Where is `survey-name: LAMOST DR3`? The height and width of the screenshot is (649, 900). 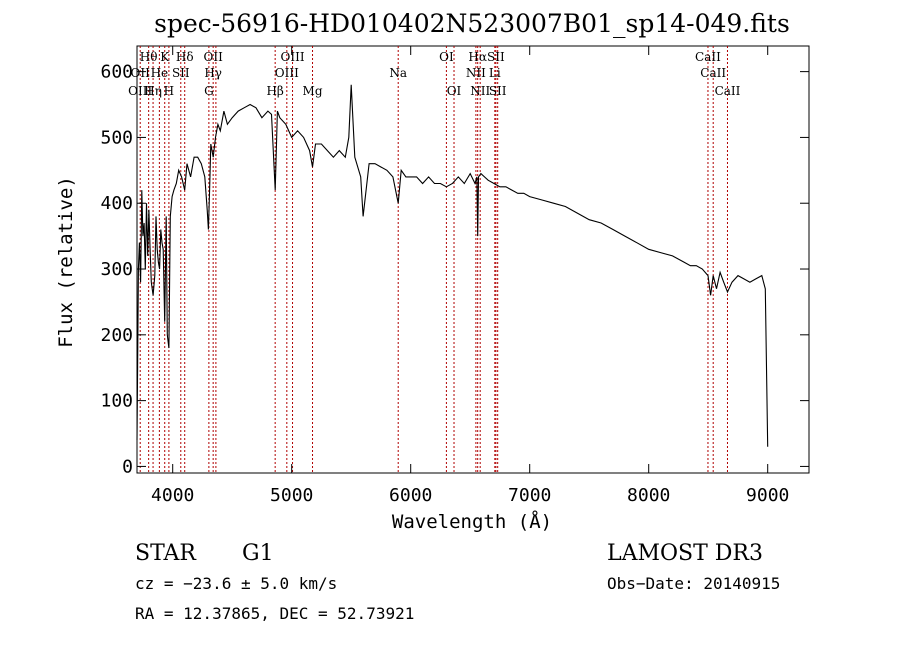 survey-name: LAMOST DR3 is located at coordinates (685, 553).